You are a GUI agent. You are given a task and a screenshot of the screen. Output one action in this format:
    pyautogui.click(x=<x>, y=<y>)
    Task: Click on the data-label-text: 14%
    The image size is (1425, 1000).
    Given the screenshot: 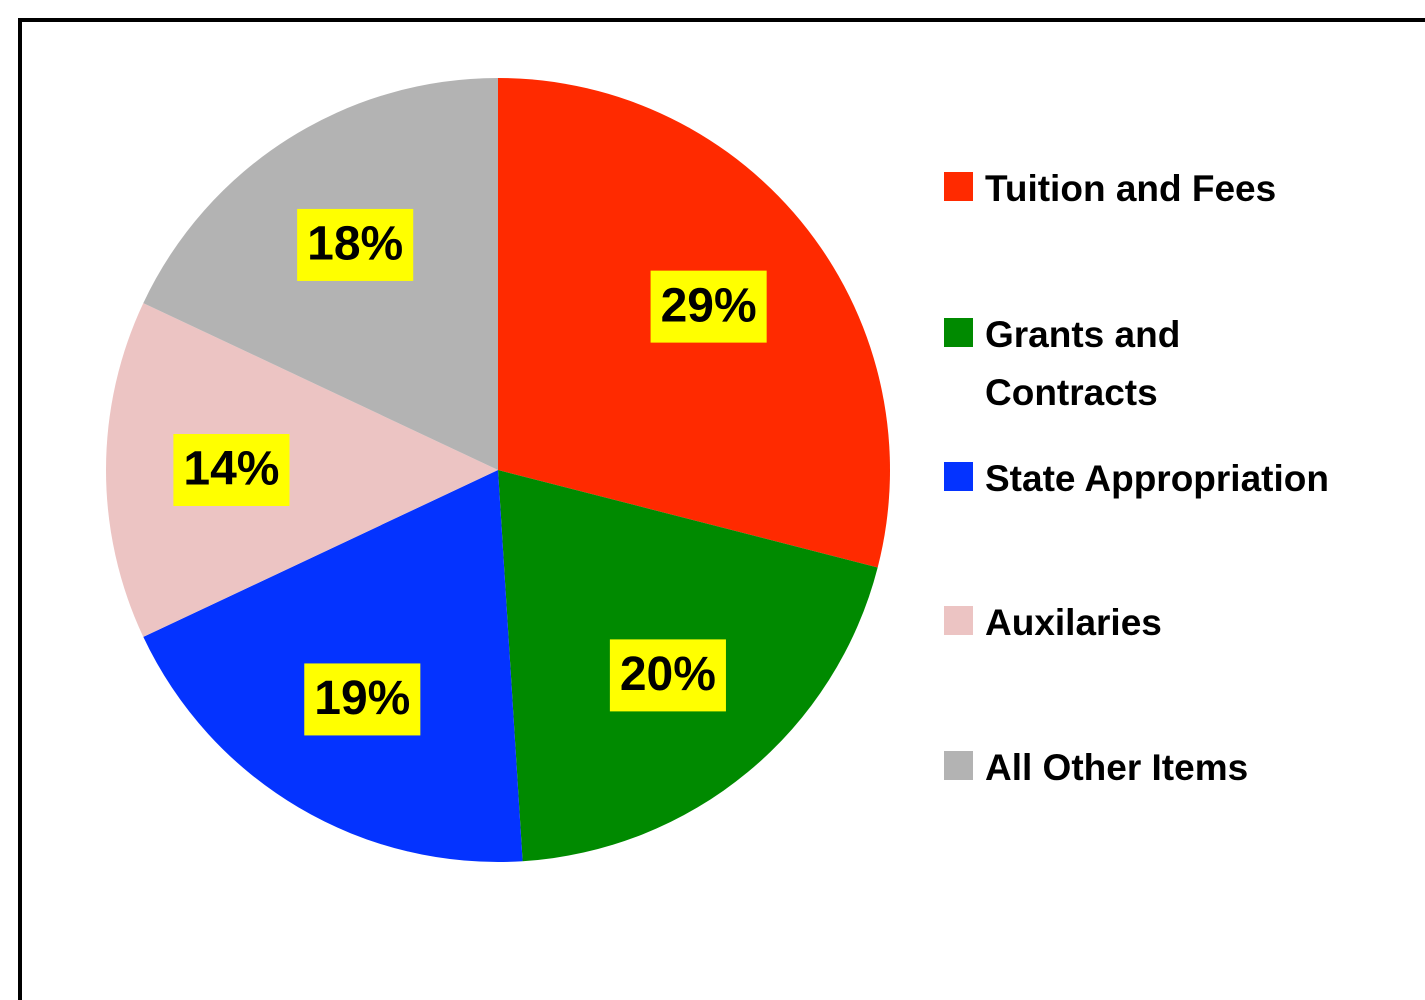 What is the action you would take?
    pyautogui.click(x=231, y=469)
    